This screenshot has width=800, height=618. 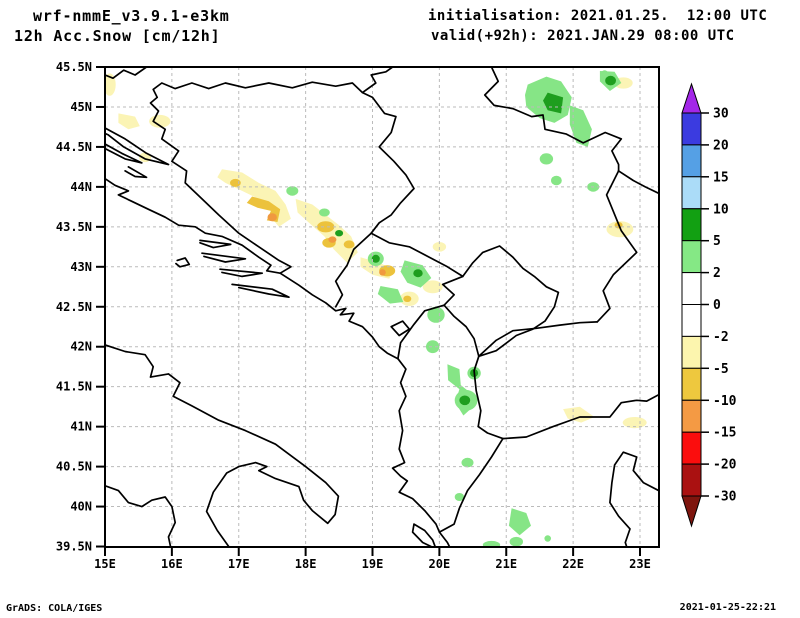 I want to click on lon-tick-label: 20E, so click(x=440, y=564).